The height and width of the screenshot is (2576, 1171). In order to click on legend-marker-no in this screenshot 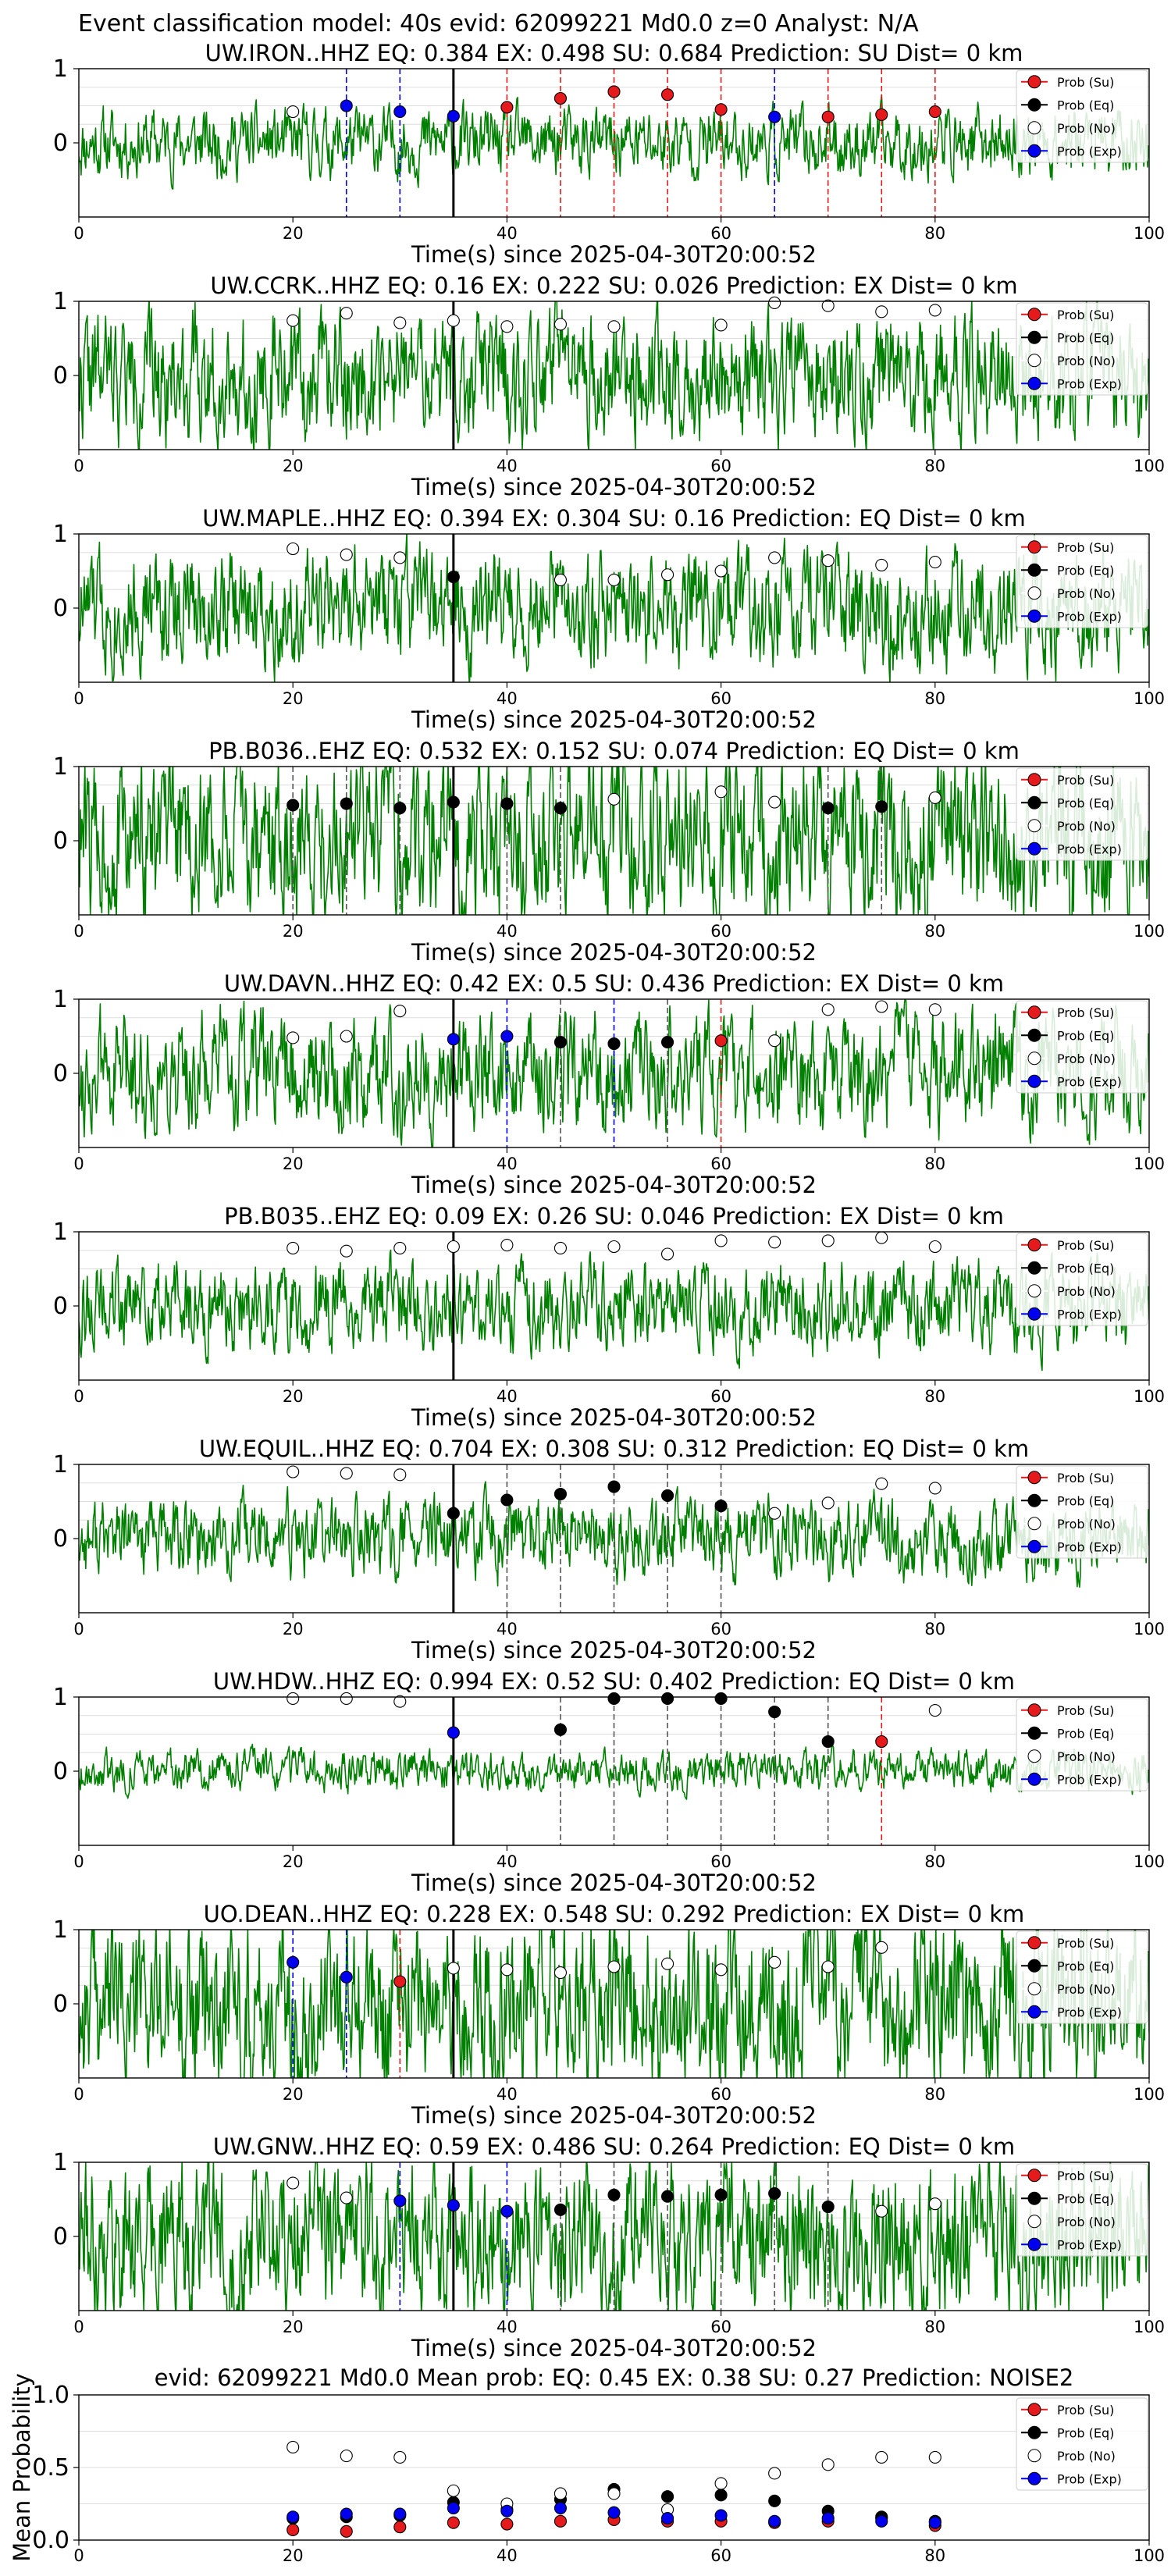, I will do `click(1034, 1058)`.